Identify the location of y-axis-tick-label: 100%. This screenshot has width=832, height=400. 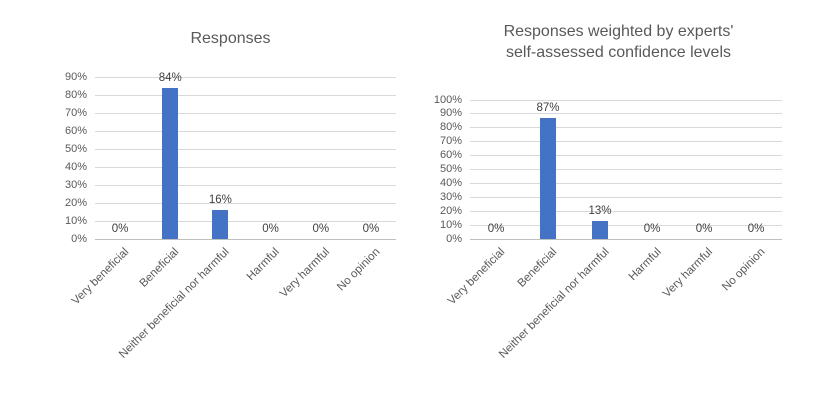
(447, 99).